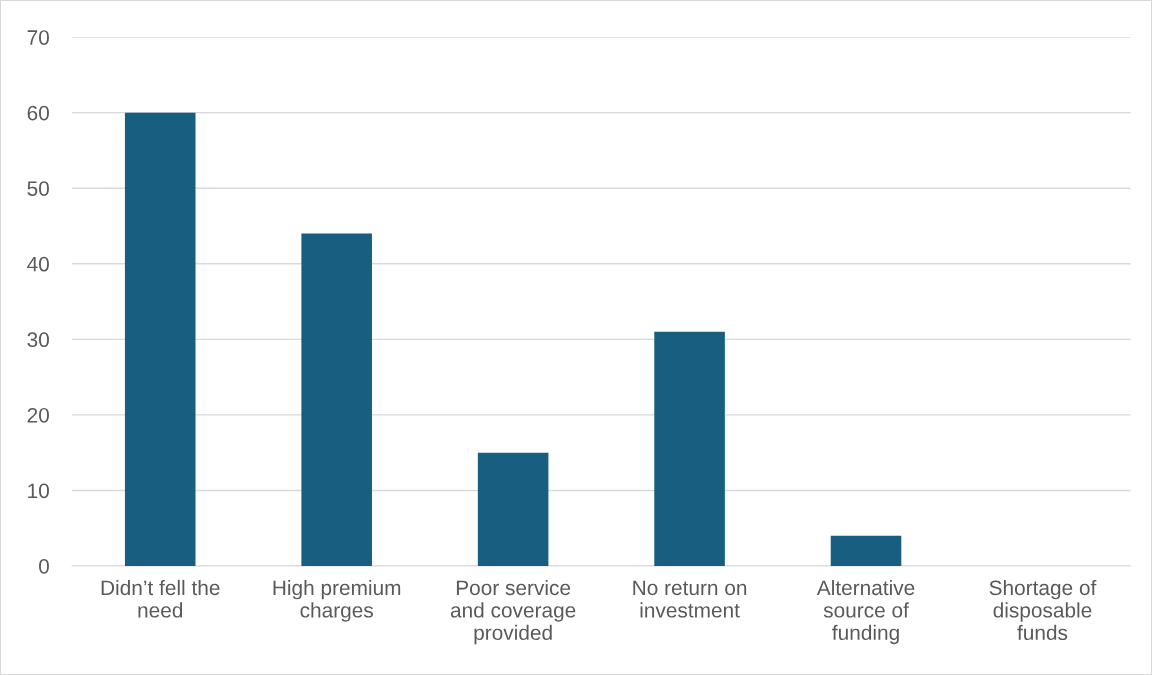 This screenshot has height=675, width=1152. What do you see at coordinates (513, 612) in the screenshot?
I see `x-tick-label: Poor service and coverage provided` at bounding box center [513, 612].